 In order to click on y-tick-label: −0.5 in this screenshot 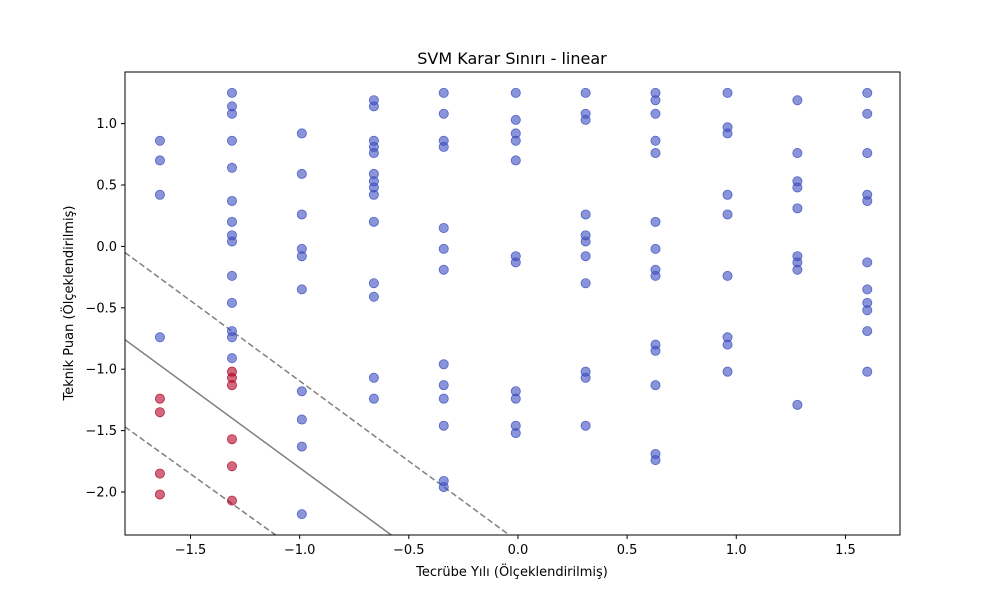, I will do `click(101, 308)`.